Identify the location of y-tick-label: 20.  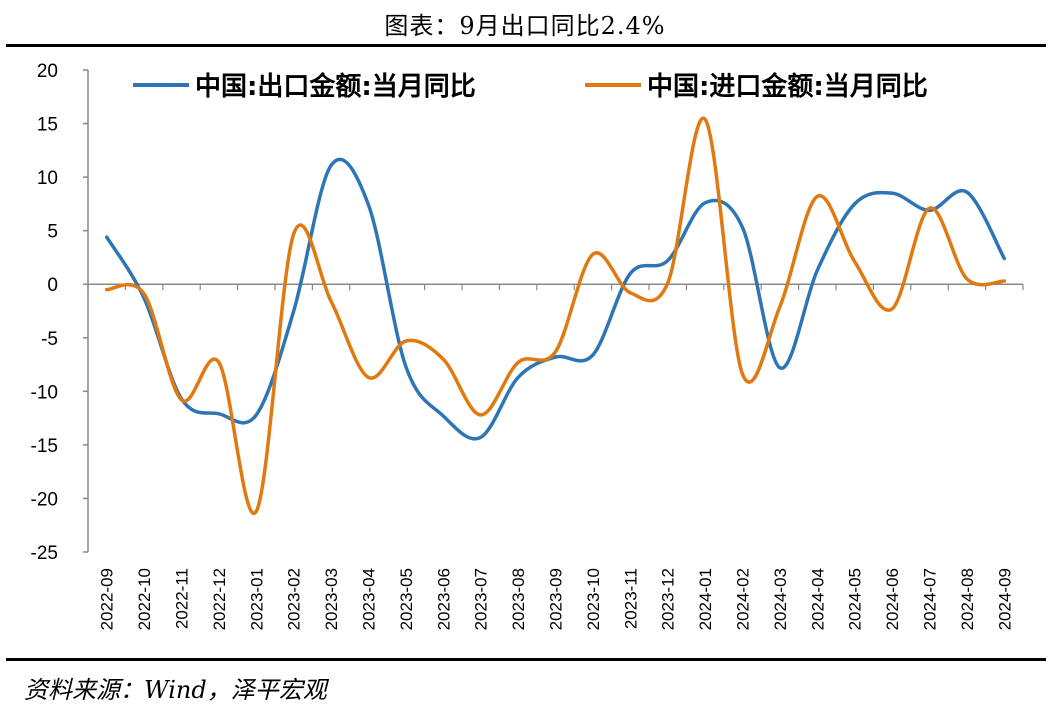
(47, 71).